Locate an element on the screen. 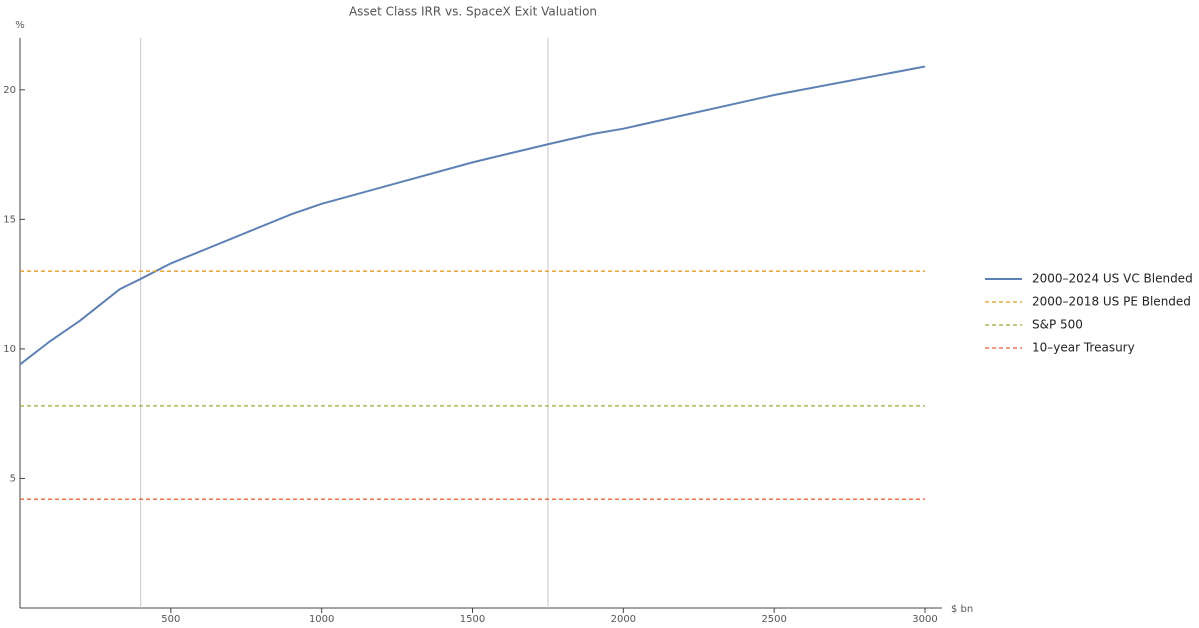  legend-label: S&P 500 is located at coordinates (1057, 325).